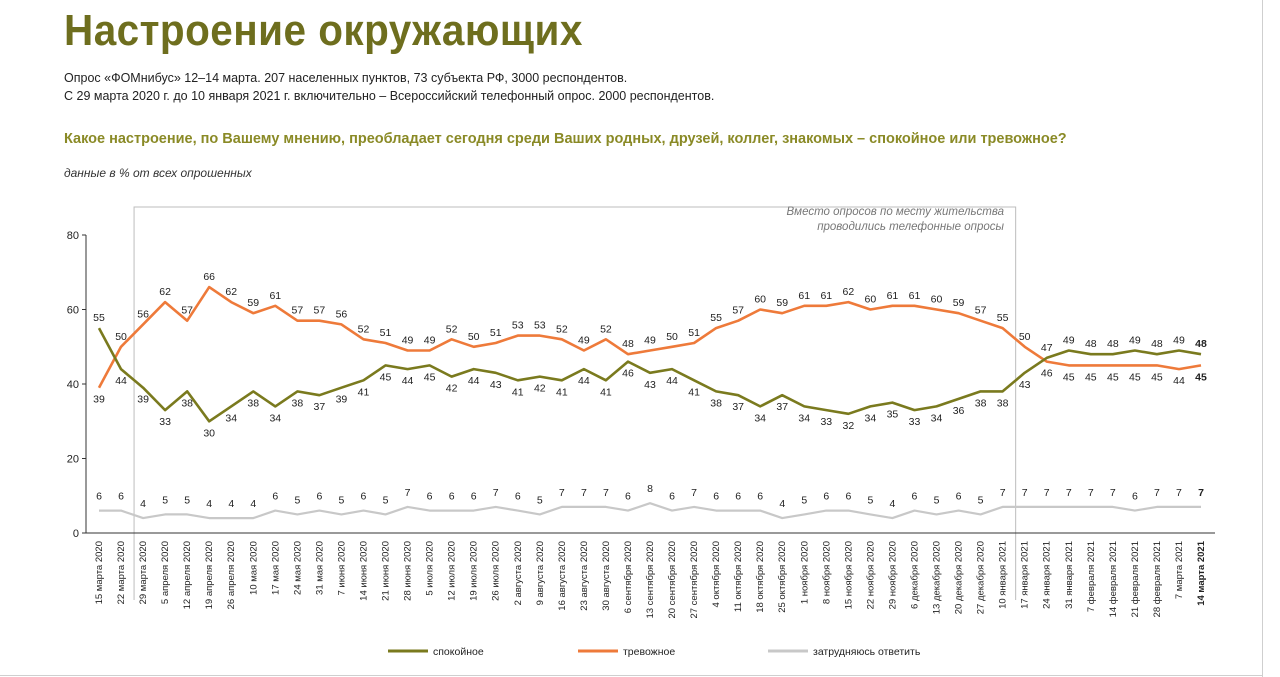 The height and width of the screenshot is (677, 1280). I want to click on x-tick-label: 18 октября 2020, so click(760, 577).